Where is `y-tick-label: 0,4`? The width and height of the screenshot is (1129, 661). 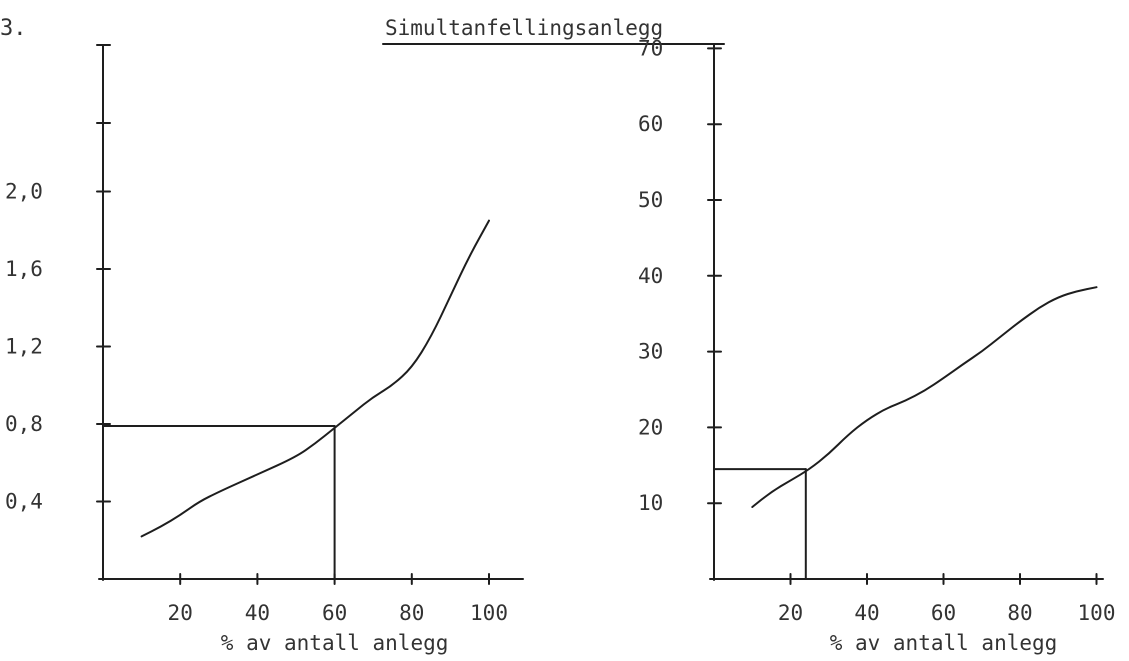
y-tick-label: 0,4 is located at coordinates (24, 502).